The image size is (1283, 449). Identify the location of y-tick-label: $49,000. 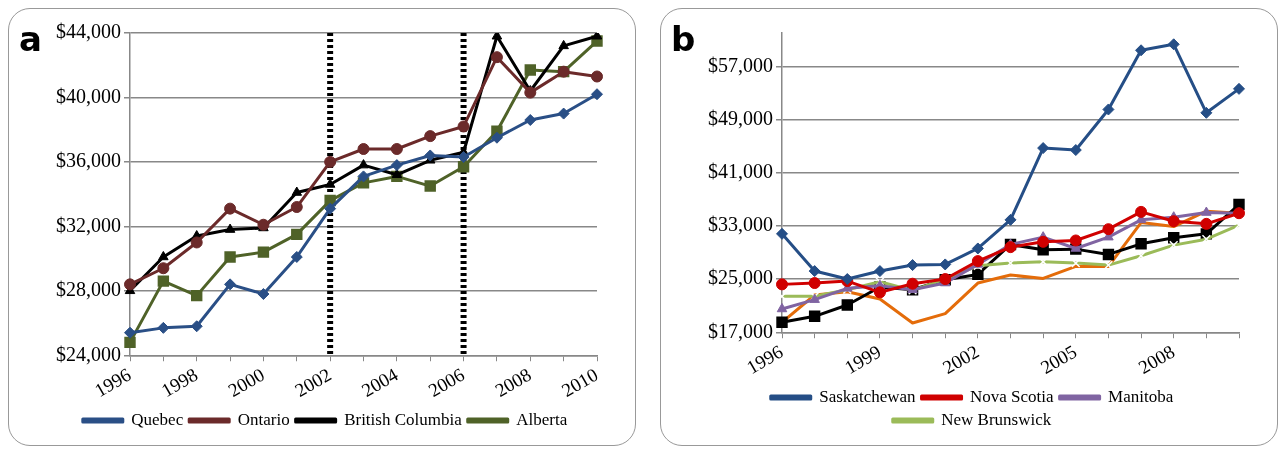
(740, 117).